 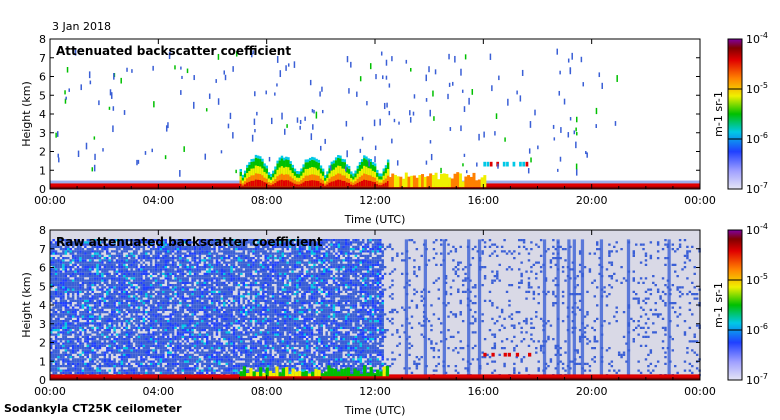 What do you see at coordinates (42, 189) in the screenshot?
I see `y-tick-label: 0` at bounding box center [42, 189].